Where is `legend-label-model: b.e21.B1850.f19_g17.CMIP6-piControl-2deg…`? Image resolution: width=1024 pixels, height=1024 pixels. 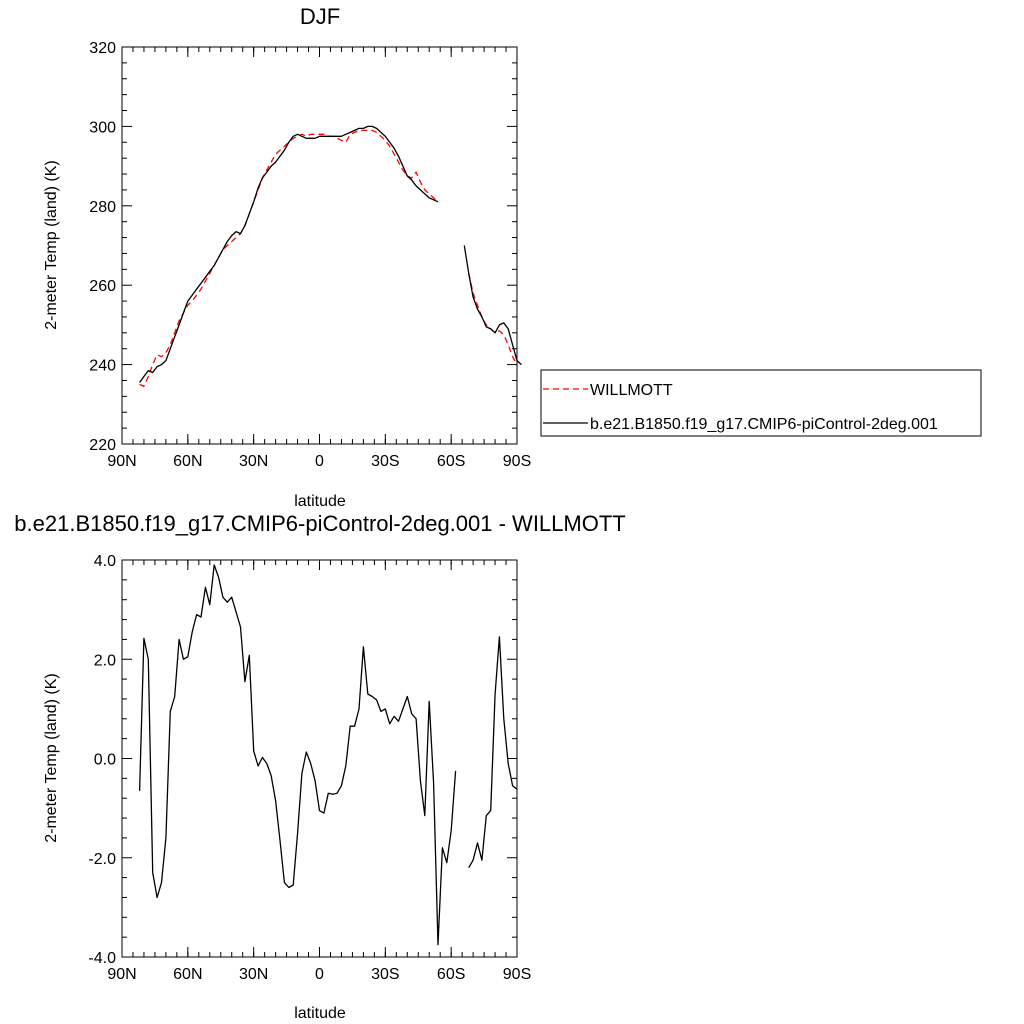
legend-label-model: b.e21.B1850.f19_g17.CMIP6-piControl-2deg… is located at coordinates (764, 424).